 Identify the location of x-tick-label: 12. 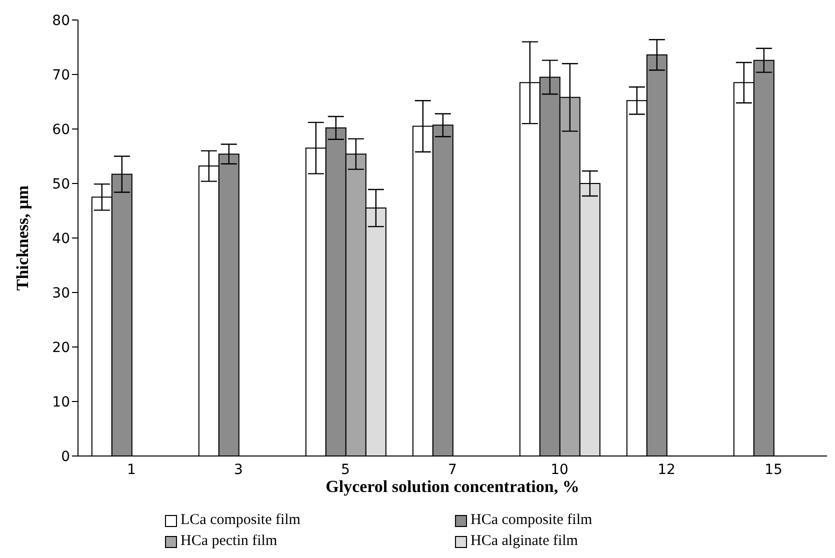
(667, 470).